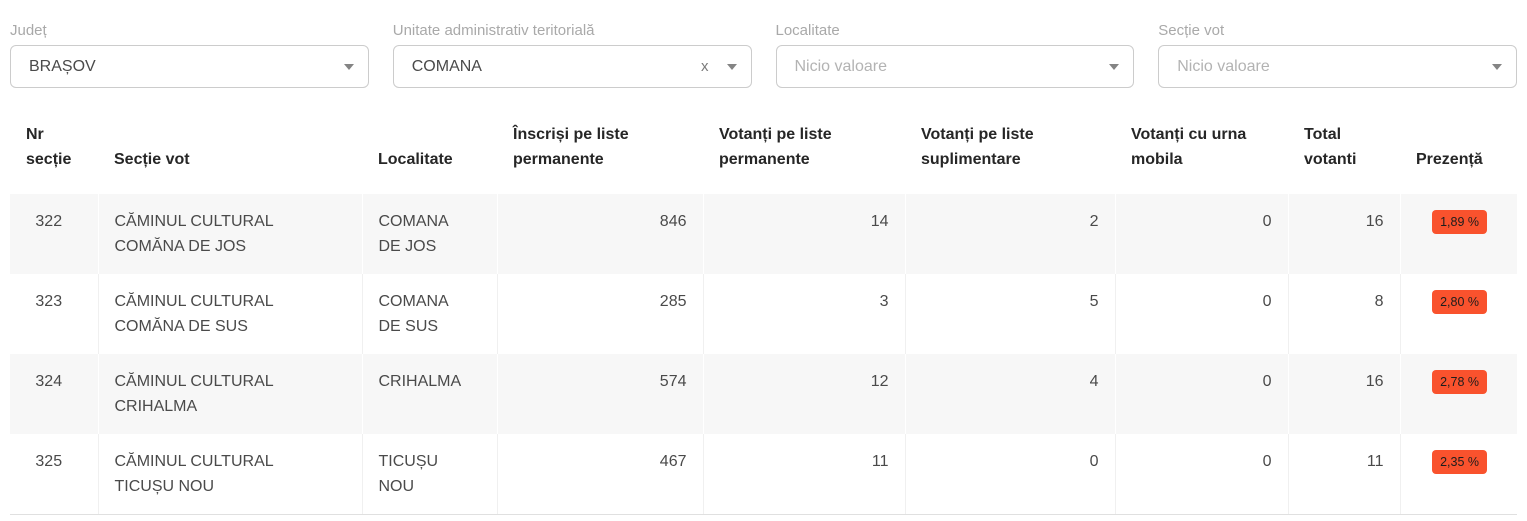 The image size is (1527, 521). Describe the element at coordinates (803, 394) in the screenshot. I see `cell-votanti-liste-permanente: 12` at that location.